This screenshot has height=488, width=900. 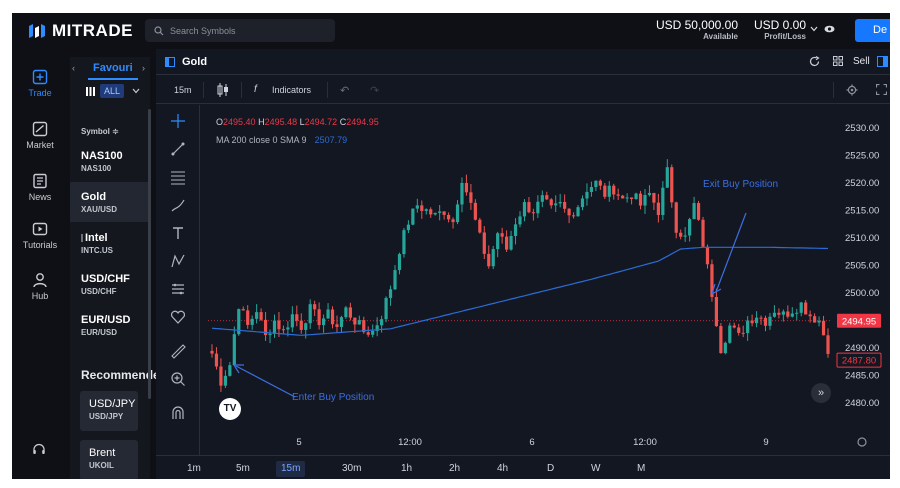 What do you see at coordinates (829, 29) in the screenshot?
I see `eye-icon` at bounding box center [829, 29].